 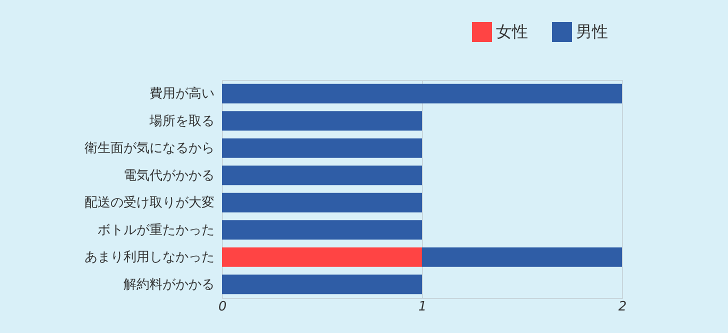 What do you see at coordinates (149, 148) in the screenshot?
I see `y-tick-label: 衛生面が気になるから` at bounding box center [149, 148].